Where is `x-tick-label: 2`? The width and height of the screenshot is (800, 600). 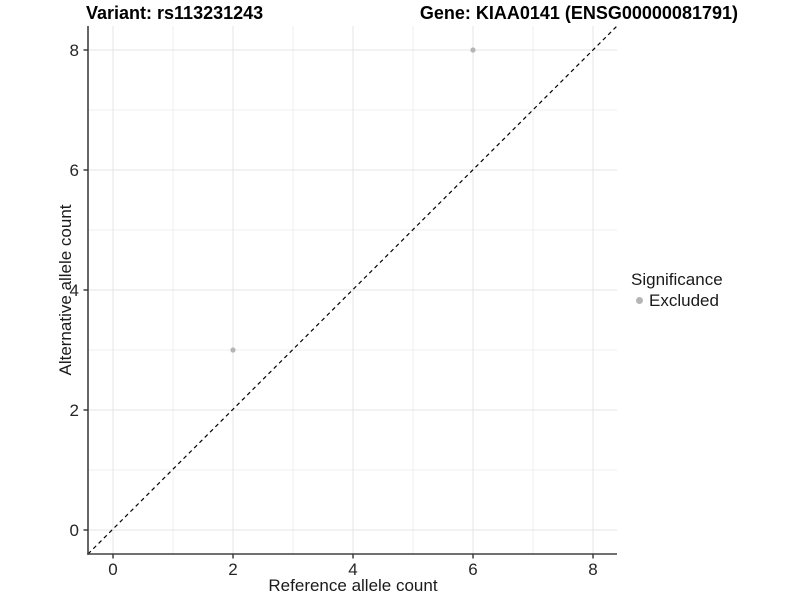
x-tick-label: 2 is located at coordinates (232, 569).